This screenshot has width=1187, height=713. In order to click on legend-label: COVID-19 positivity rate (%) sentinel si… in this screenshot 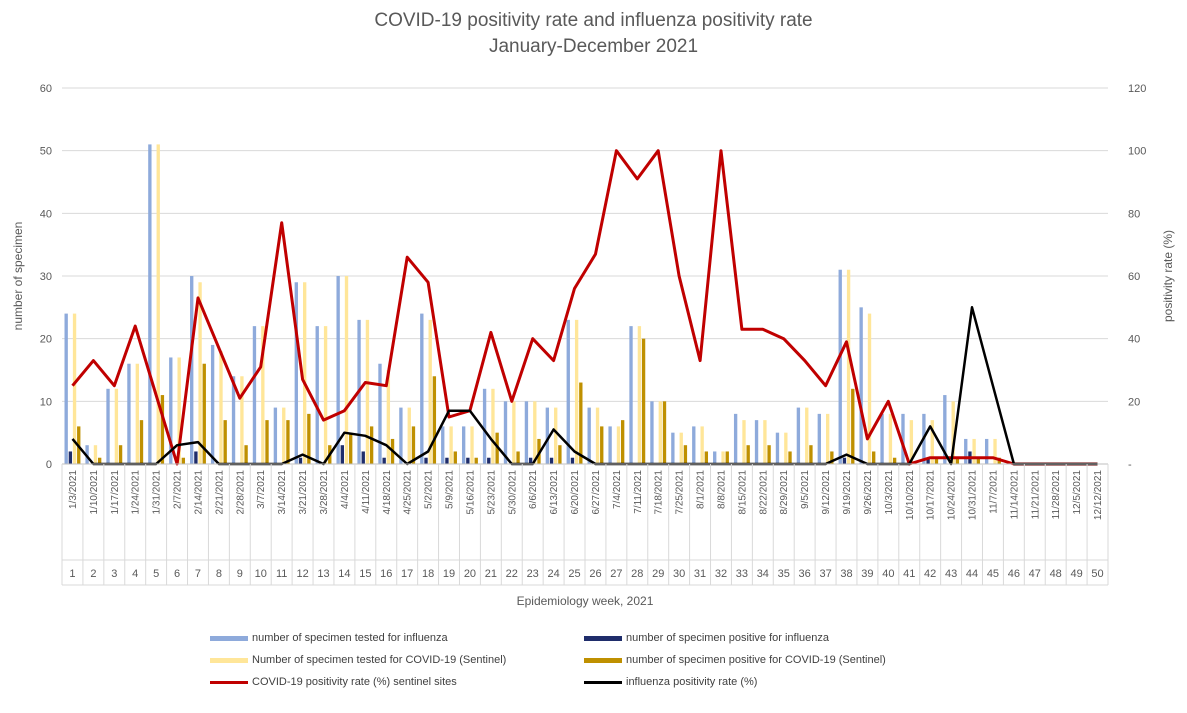, I will do `click(354, 682)`.